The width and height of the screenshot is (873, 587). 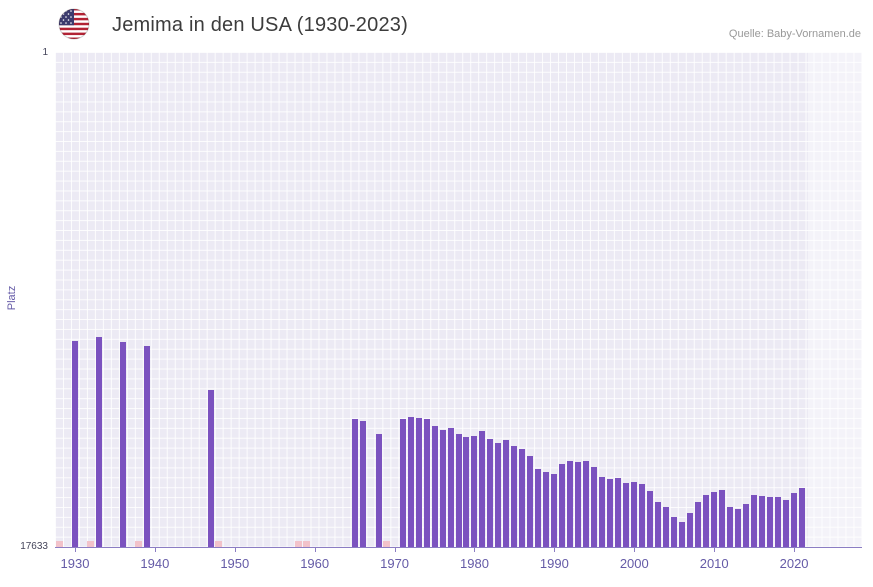 I want to click on rank-bar-1987, so click(x=530, y=501).